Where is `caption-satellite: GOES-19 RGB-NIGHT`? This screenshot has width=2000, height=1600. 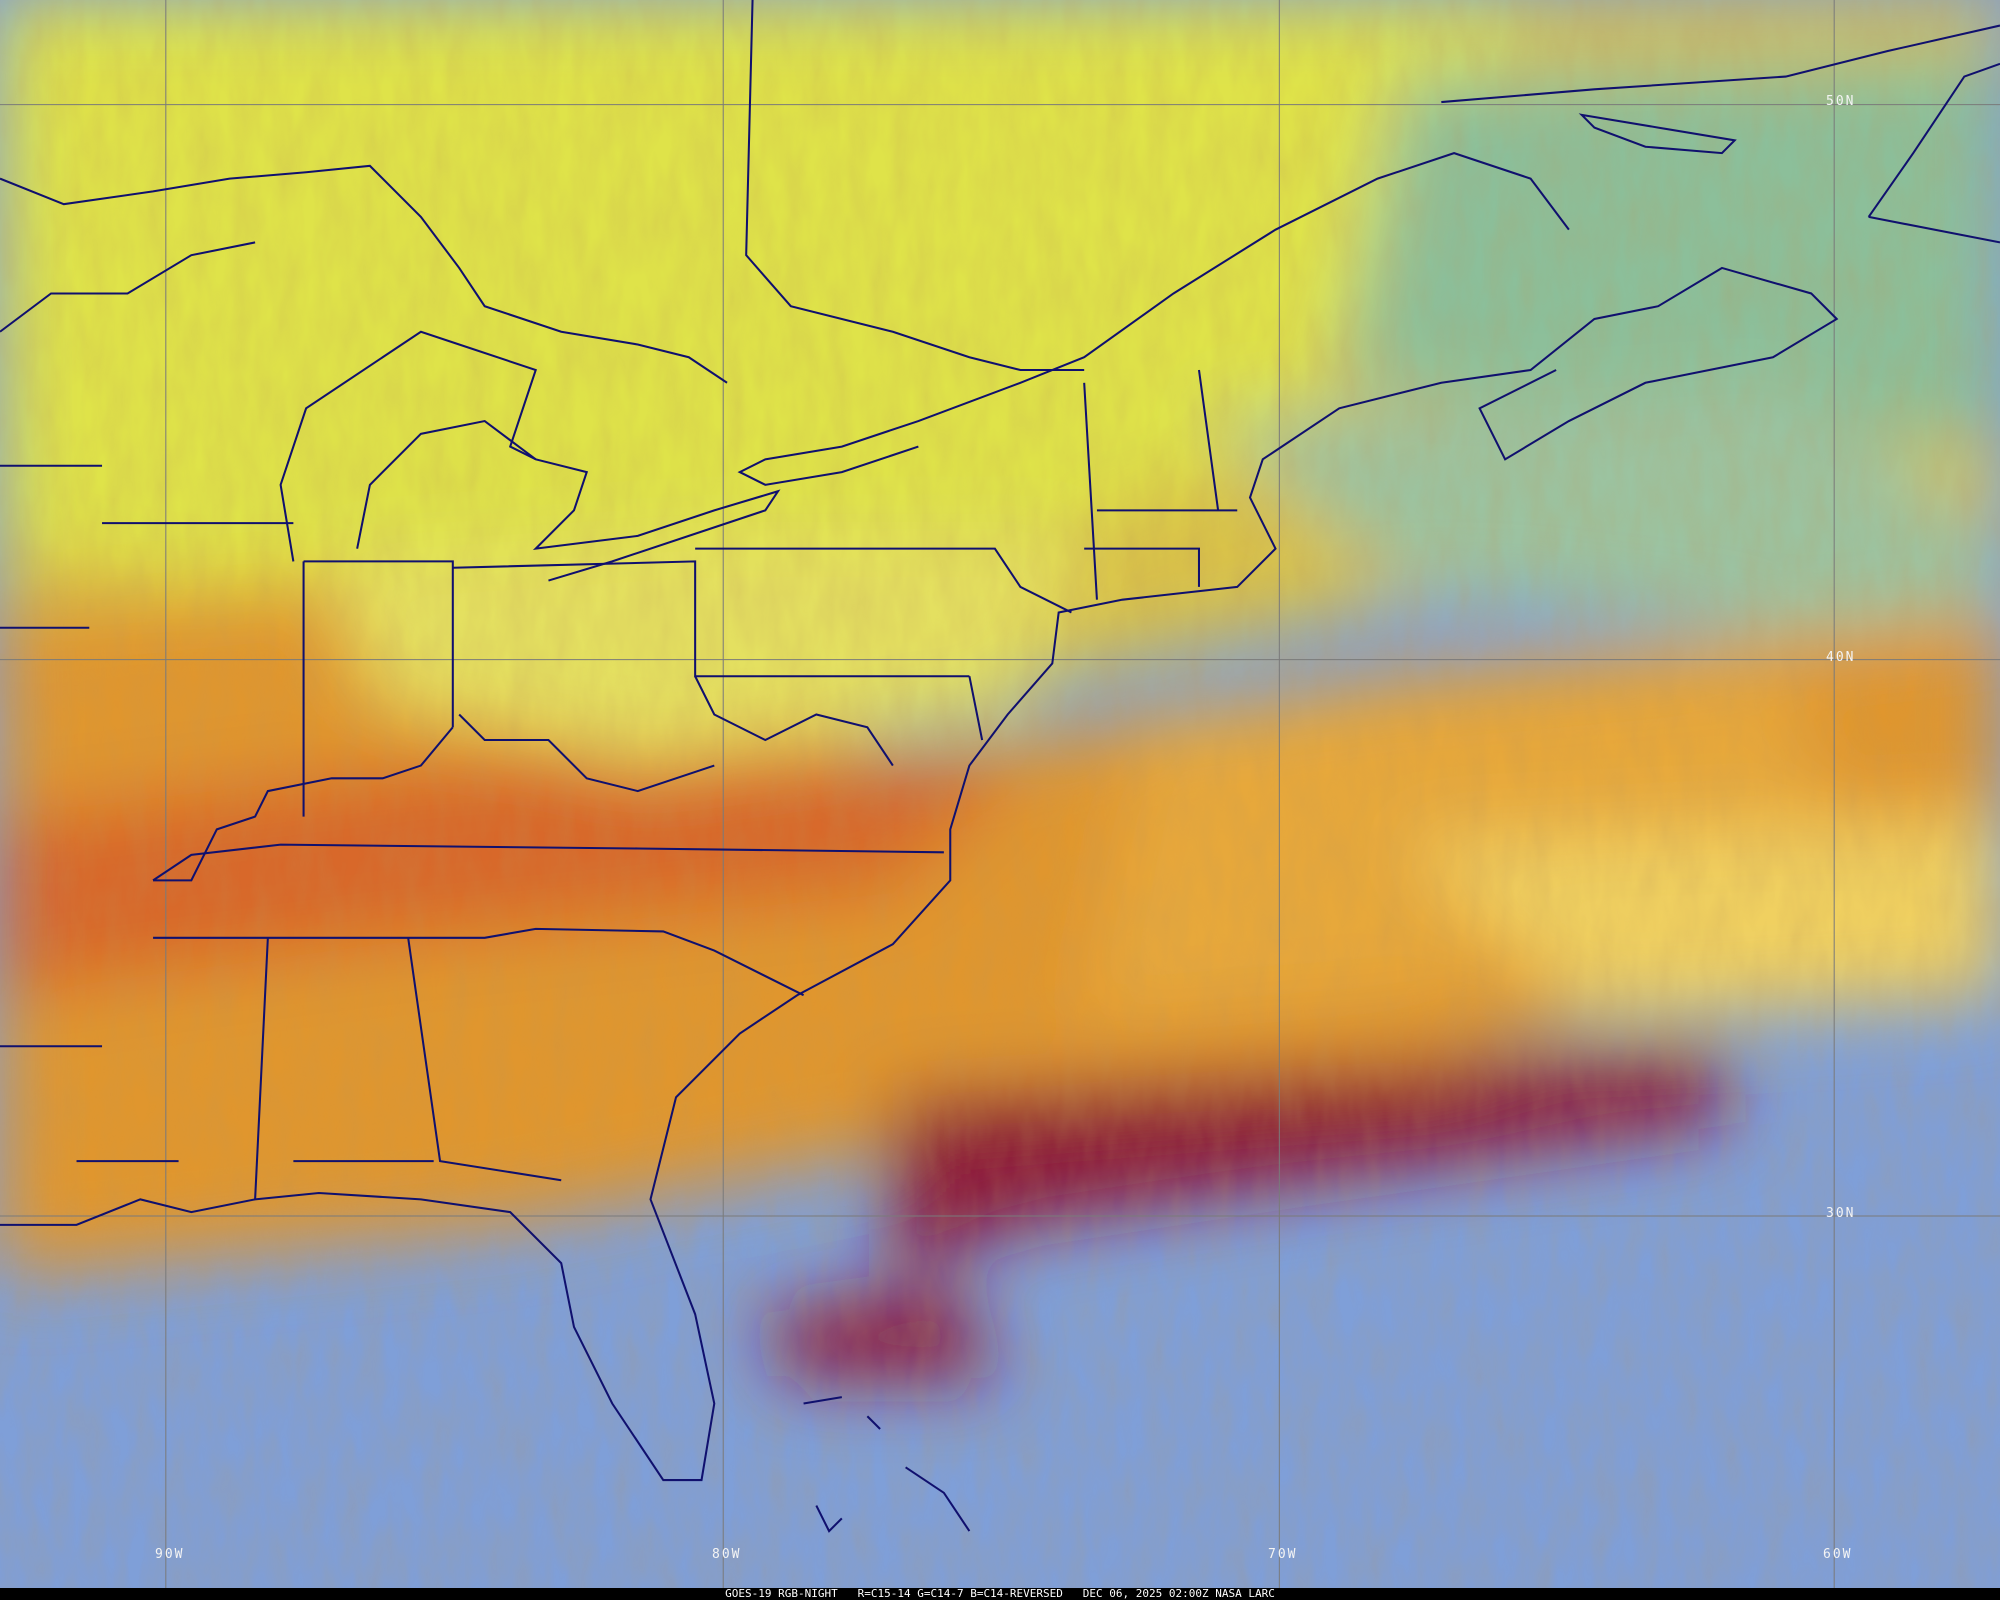
caption-satellite: GOES-19 RGB-NIGHT is located at coordinates (781, 1593).